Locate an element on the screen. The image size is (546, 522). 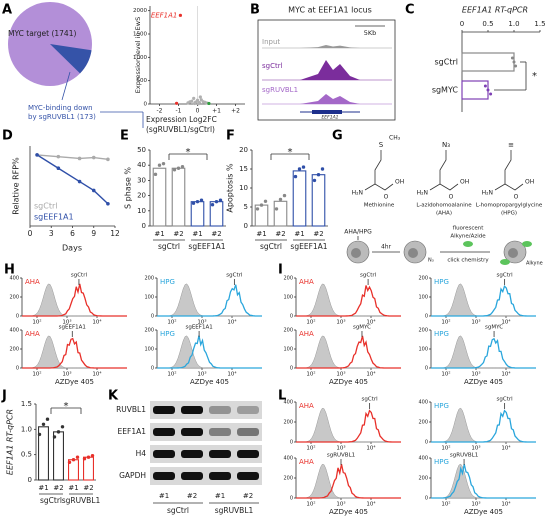
panel-letter: K is located at coordinates (113, 396).